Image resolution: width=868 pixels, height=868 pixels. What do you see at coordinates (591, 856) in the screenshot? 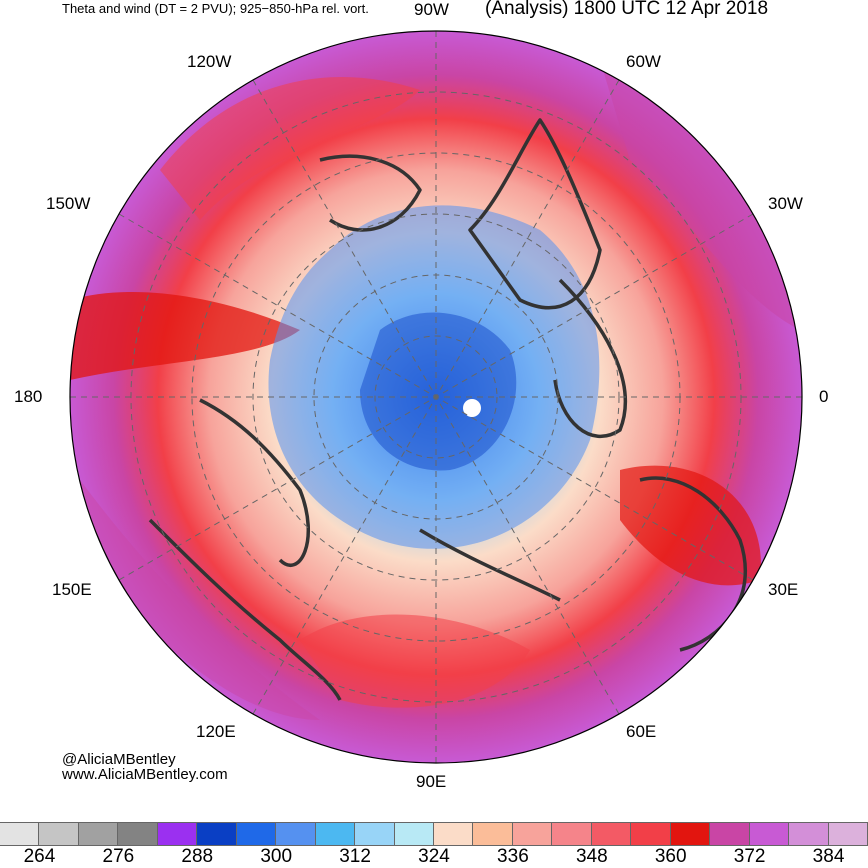
I see `colorbar-tick-label: 348` at bounding box center [591, 856].